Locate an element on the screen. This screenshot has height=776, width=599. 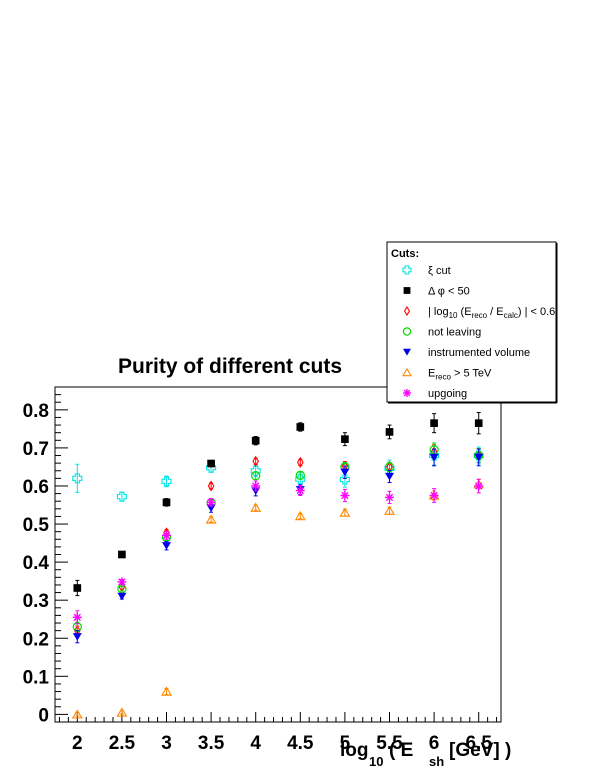
y-tick-label: 0.3 is located at coordinates (36, 601).